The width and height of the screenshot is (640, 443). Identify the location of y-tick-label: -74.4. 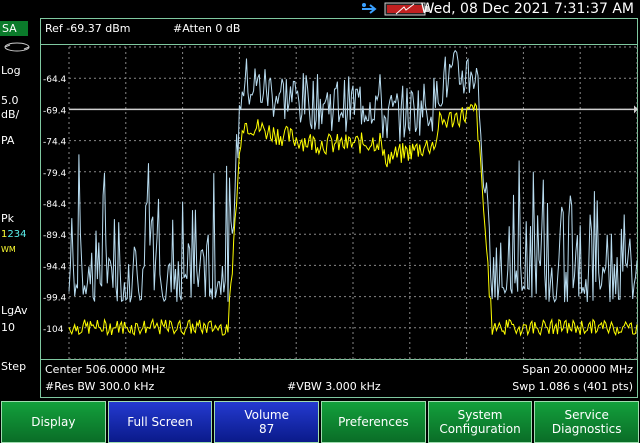
(55, 143).